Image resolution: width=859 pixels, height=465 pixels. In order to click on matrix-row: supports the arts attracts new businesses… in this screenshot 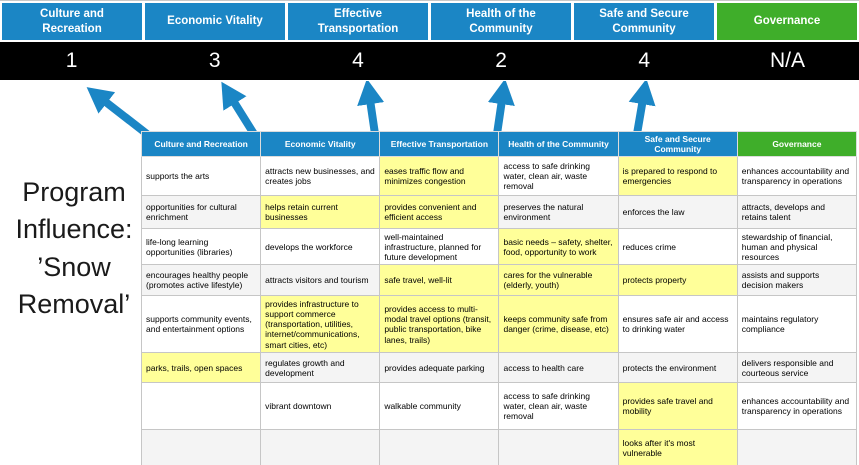, I will do `click(499, 176)`.